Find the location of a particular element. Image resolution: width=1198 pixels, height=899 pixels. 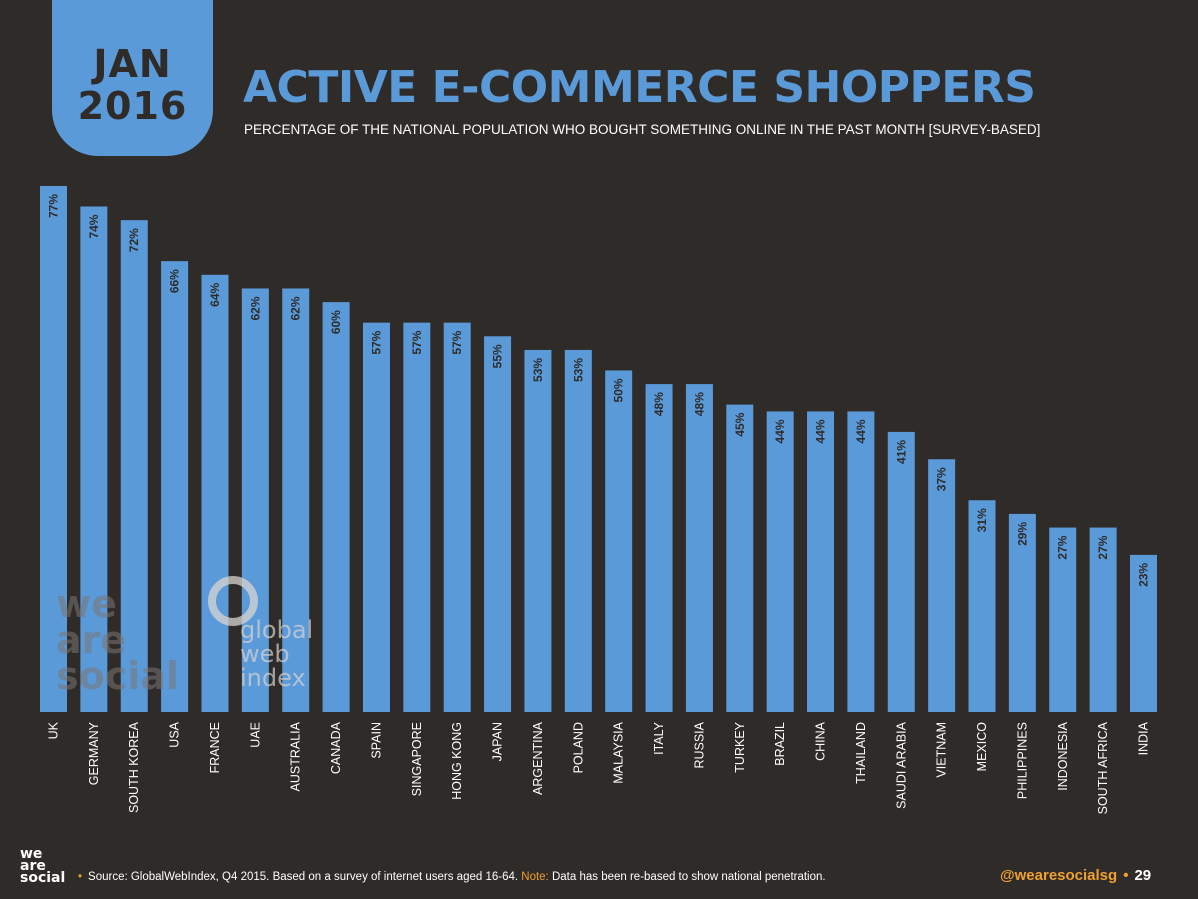

footer-logo: we are social is located at coordinates (43, 866).